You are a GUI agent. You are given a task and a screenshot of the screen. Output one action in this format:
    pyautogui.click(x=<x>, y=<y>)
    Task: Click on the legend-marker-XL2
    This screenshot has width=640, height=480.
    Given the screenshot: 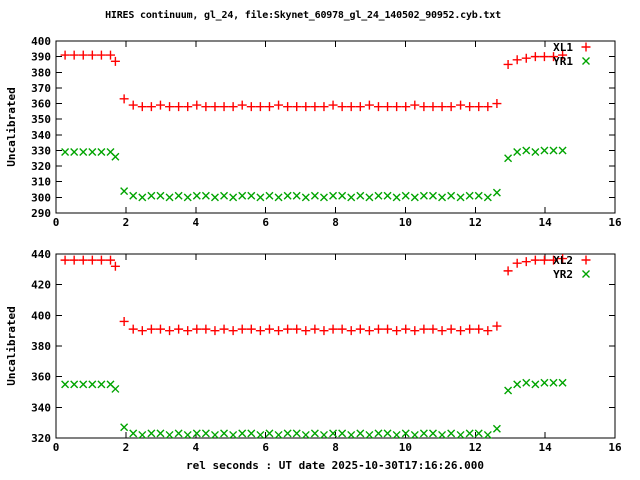 What is the action you would take?
    pyautogui.click(x=586, y=260)
    